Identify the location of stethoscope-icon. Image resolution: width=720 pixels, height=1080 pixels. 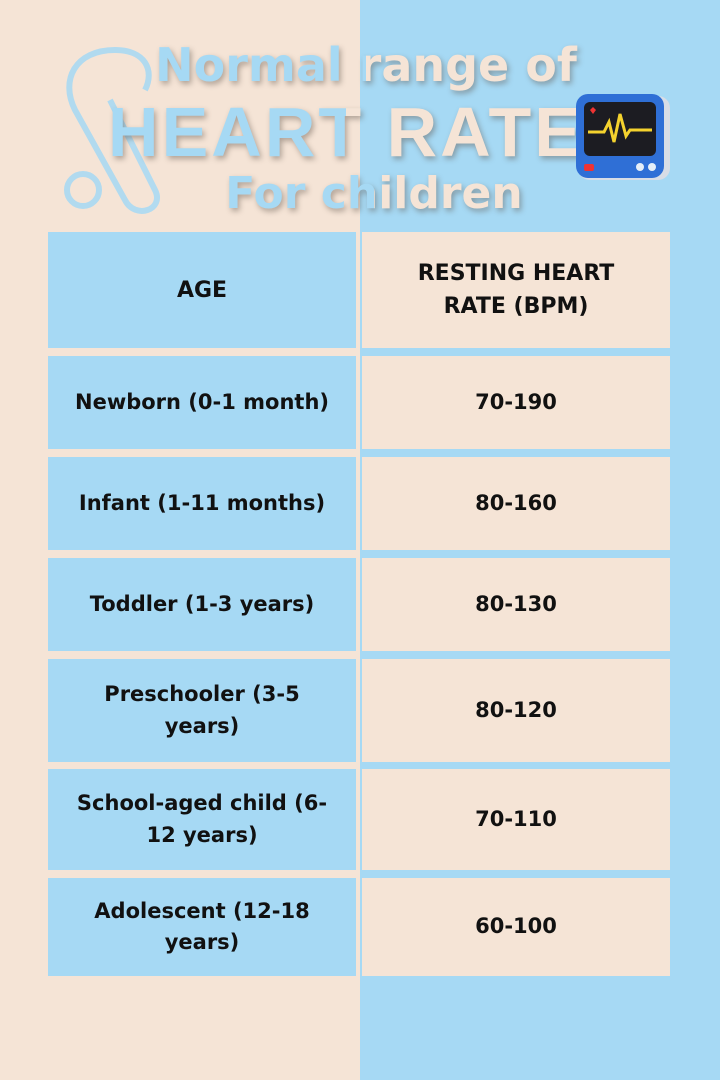
(112, 130).